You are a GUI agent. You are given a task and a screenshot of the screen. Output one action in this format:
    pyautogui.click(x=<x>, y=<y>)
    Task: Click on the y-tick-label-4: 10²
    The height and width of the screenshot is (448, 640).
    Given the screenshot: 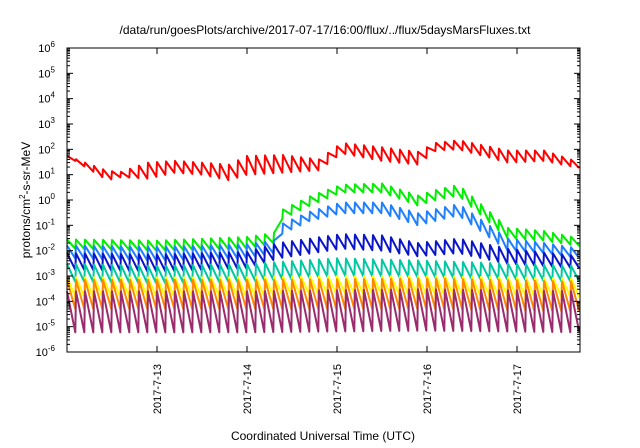 What is the action you would take?
    pyautogui.click(x=46, y=148)
    